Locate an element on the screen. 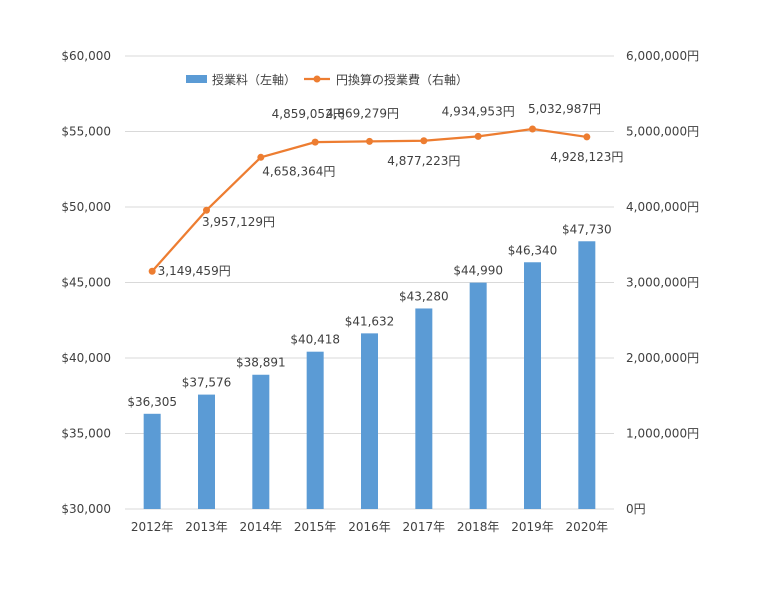  x-axis-tick-label: 2017年 is located at coordinates (424, 527).